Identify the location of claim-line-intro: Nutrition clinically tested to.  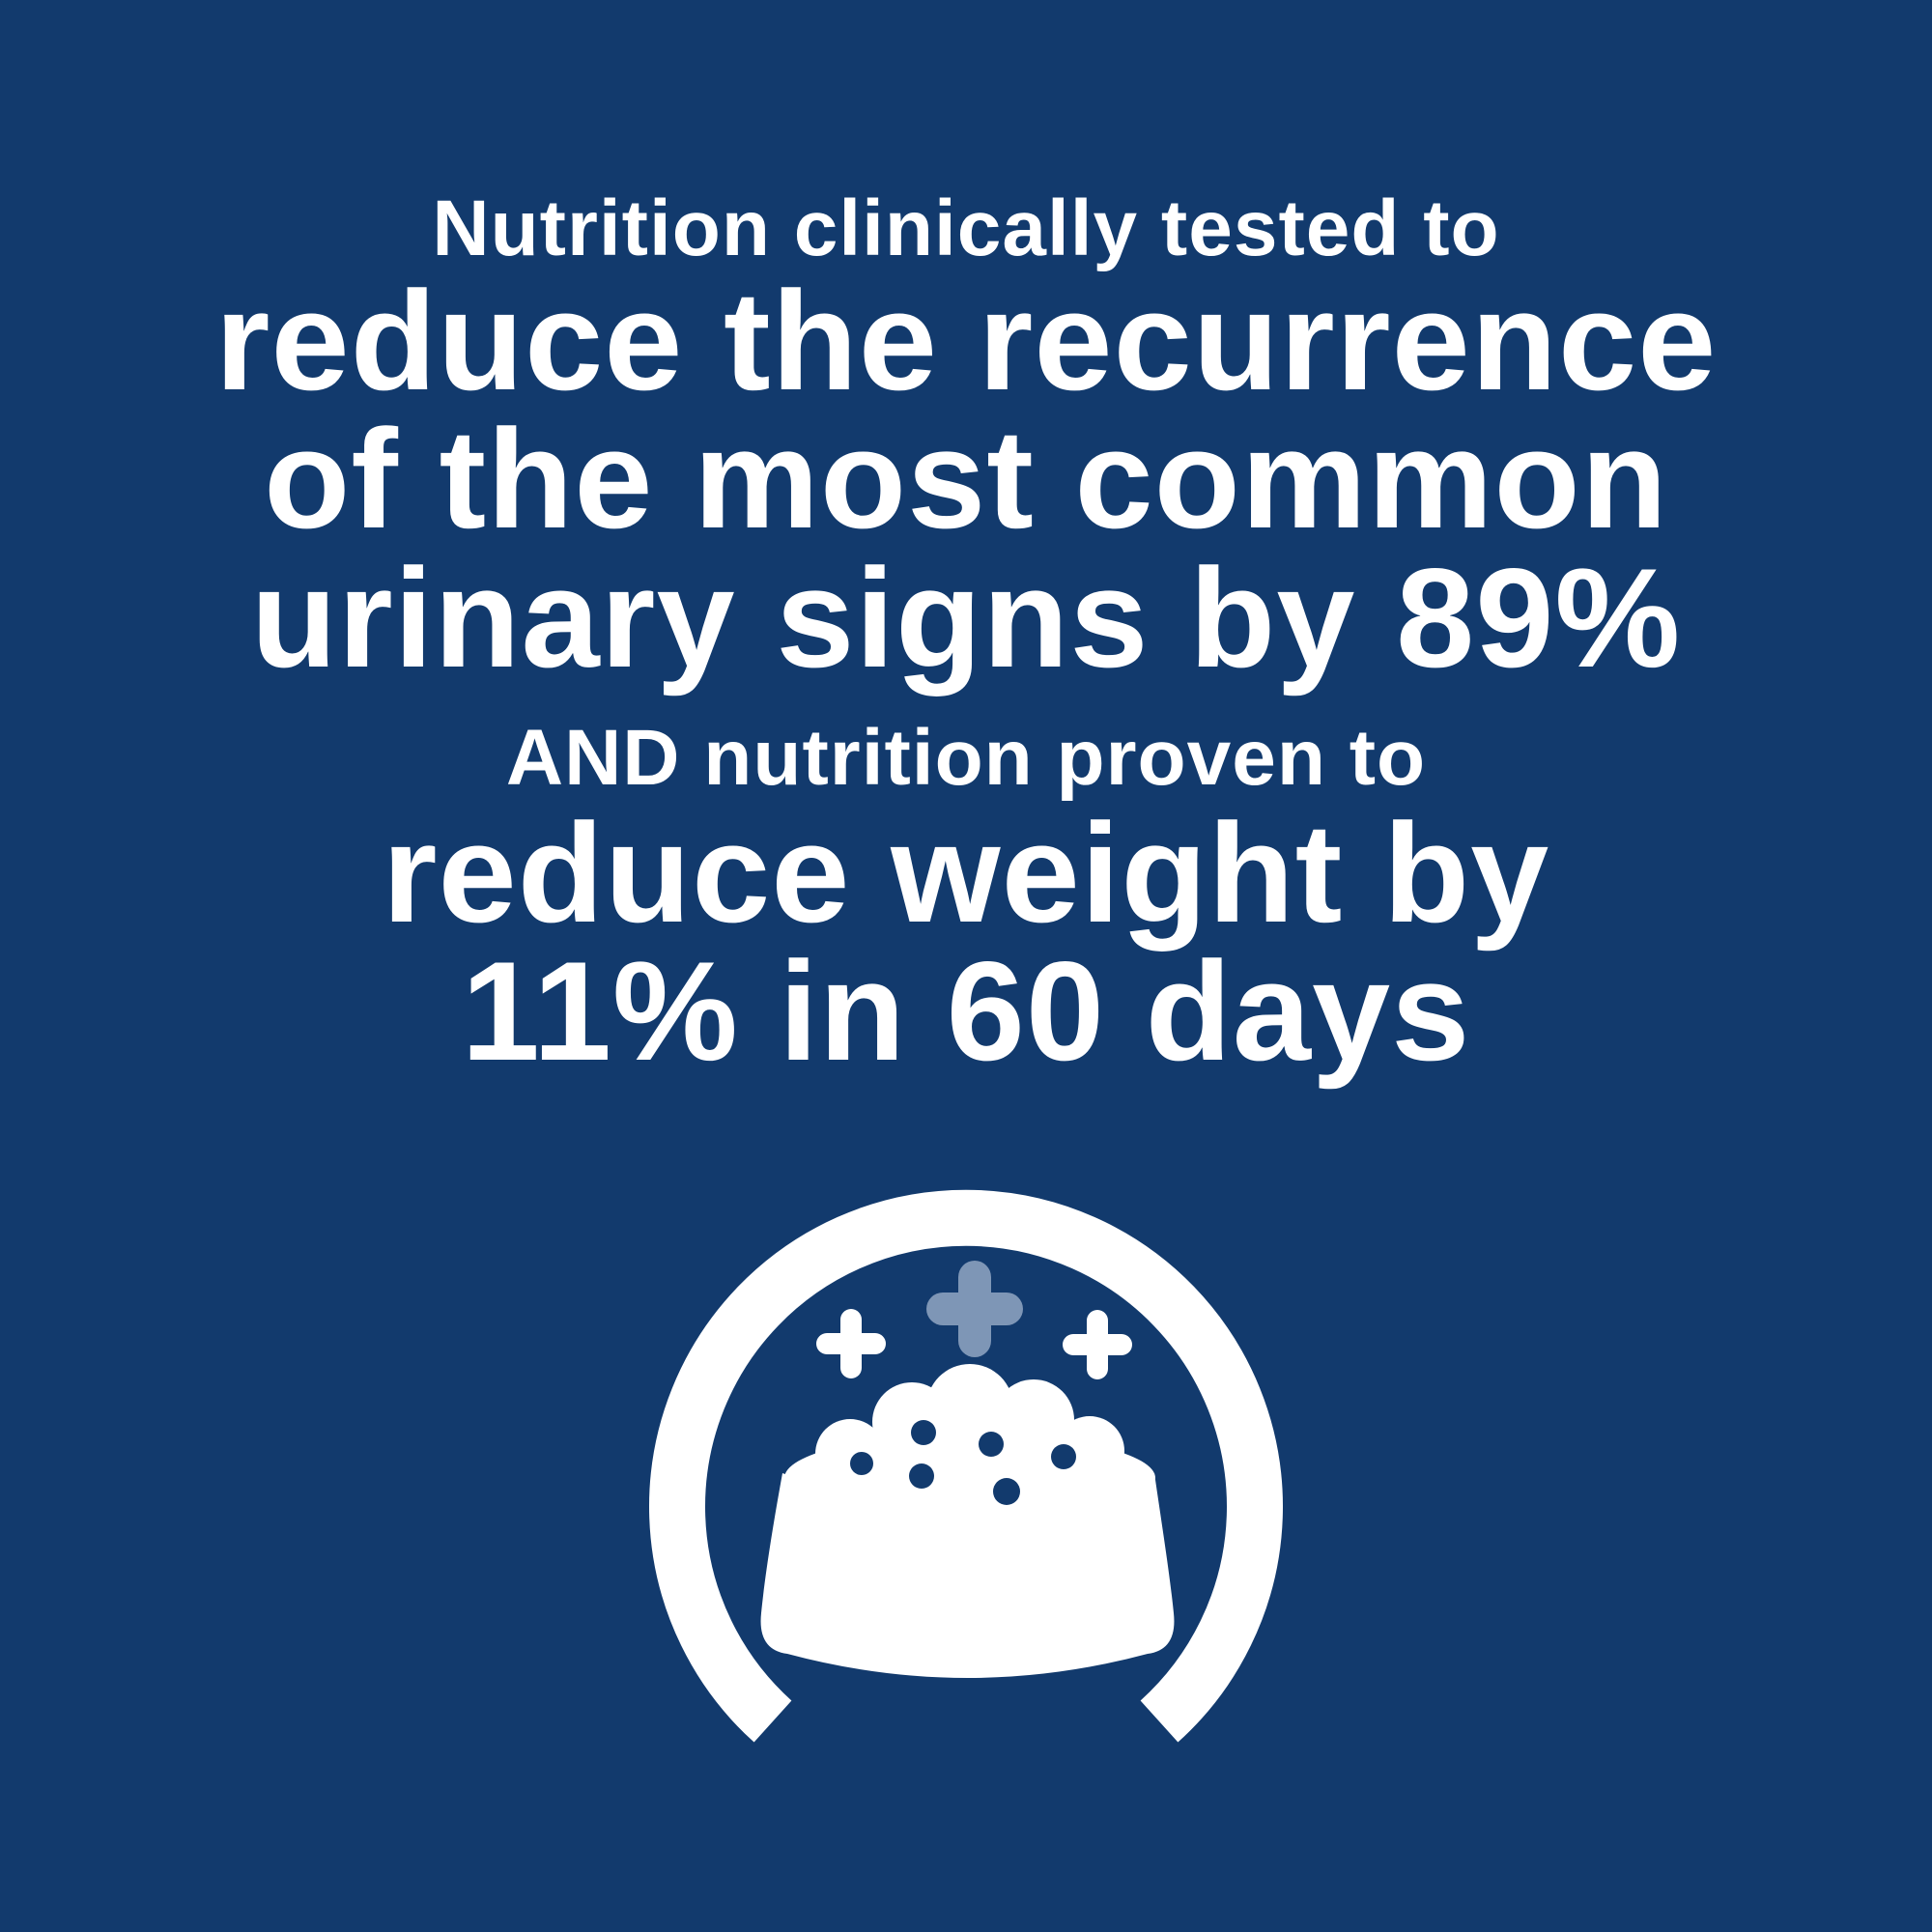
(966, 228).